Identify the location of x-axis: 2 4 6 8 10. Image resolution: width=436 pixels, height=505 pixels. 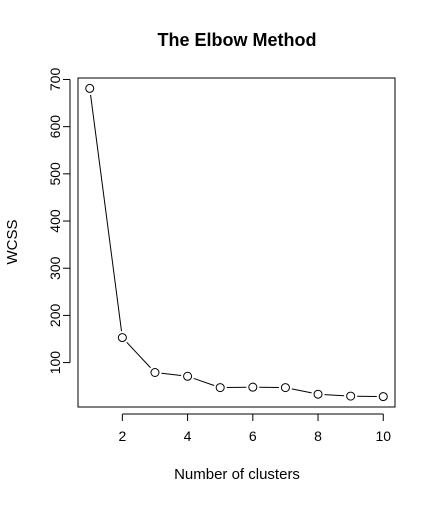
(254, 428).